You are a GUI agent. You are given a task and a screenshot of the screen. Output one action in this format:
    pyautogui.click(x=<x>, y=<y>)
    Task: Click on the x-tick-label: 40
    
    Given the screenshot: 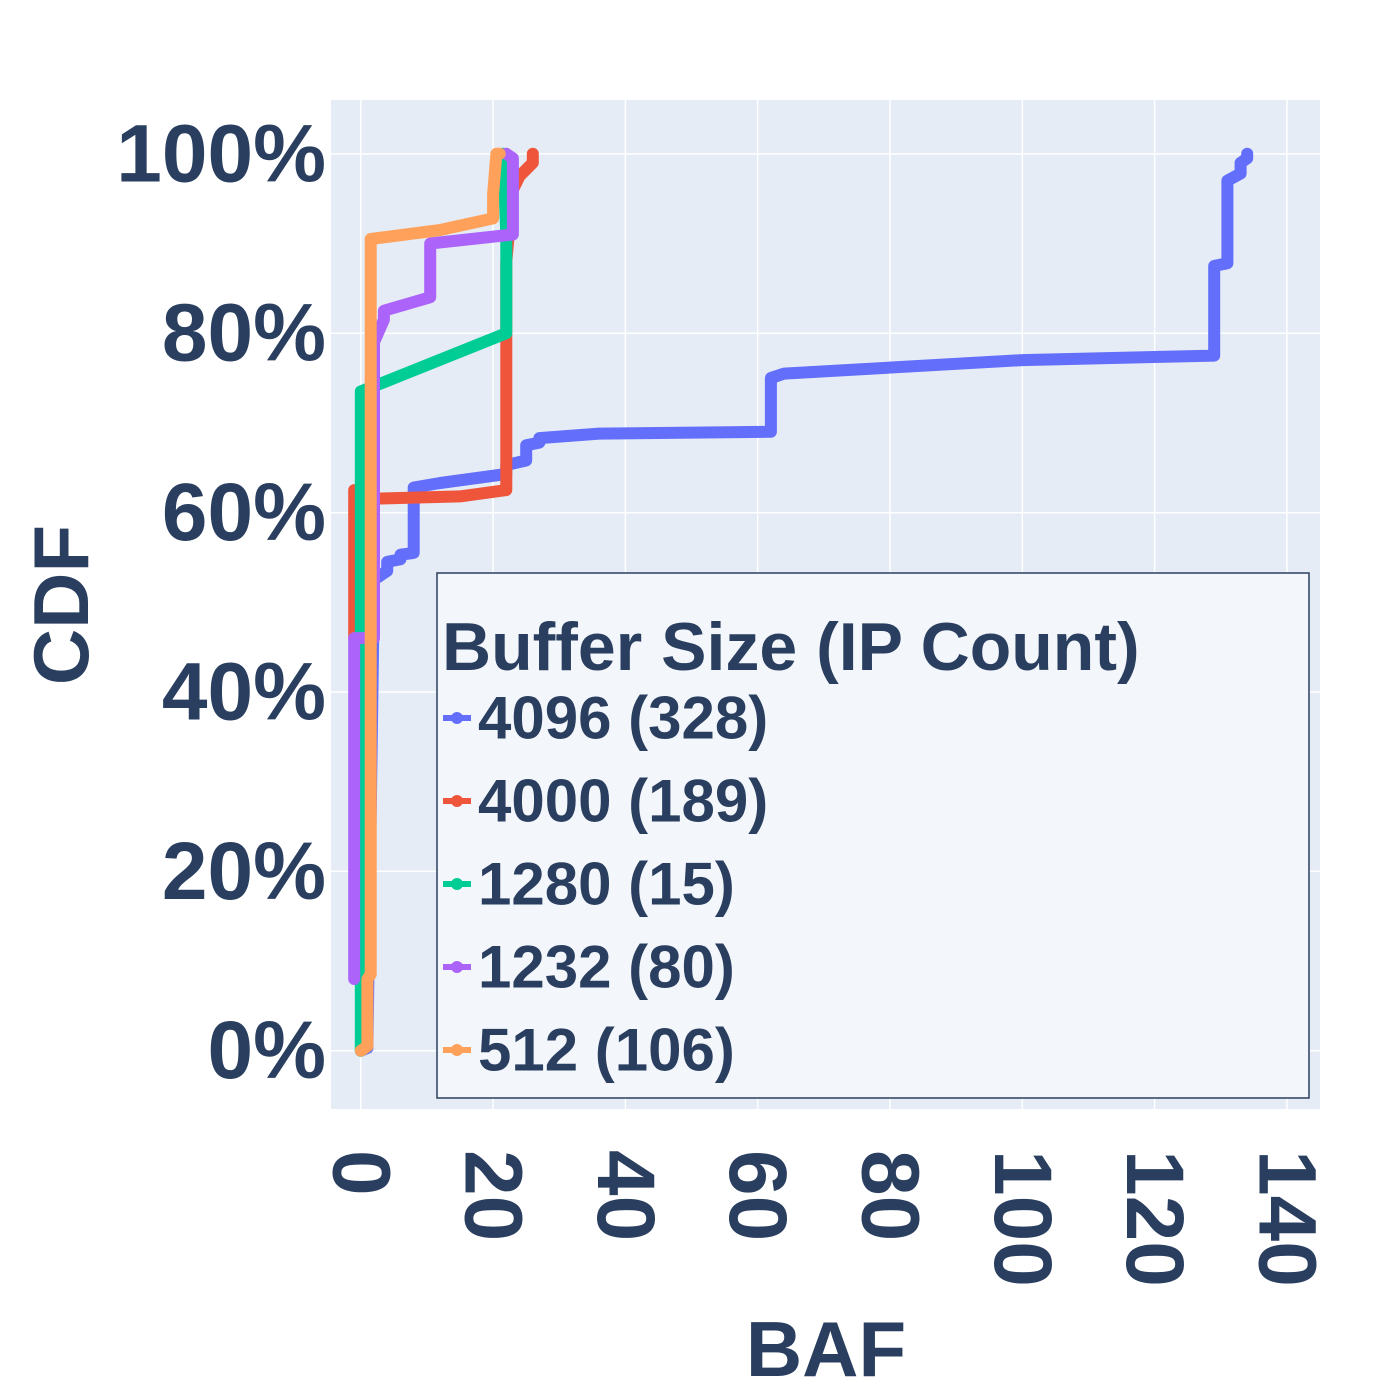 What is the action you would take?
    pyautogui.click(x=625, y=1195)
    